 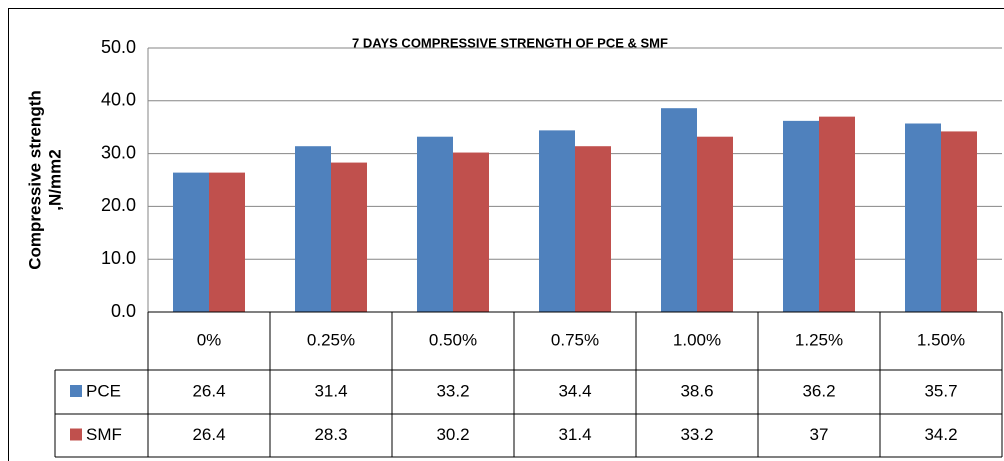 What do you see at coordinates (819, 339) in the screenshot?
I see `x-tick-label: 1.25%` at bounding box center [819, 339].